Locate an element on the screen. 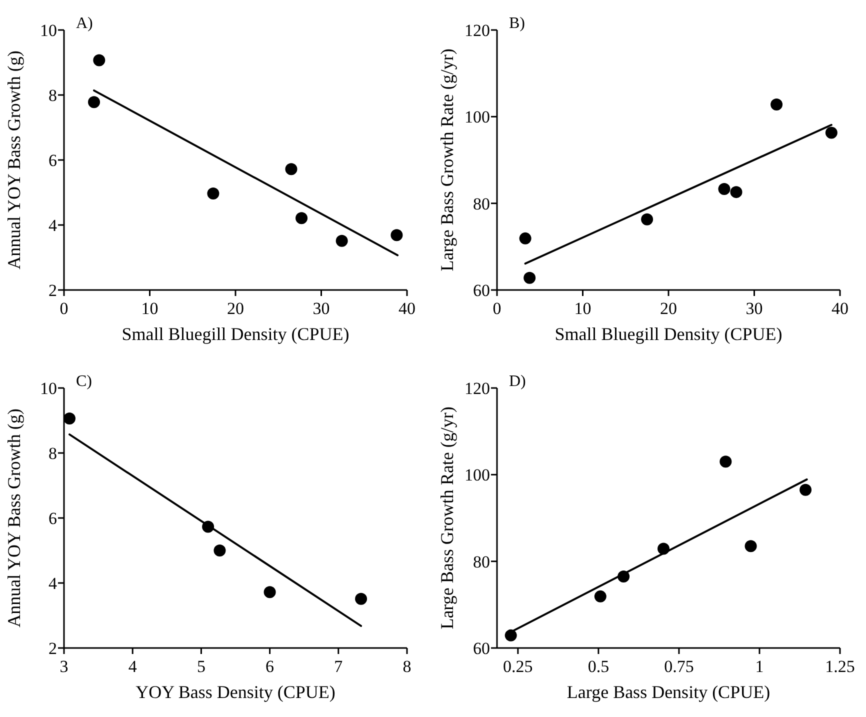 This screenshot has width=866, height=717. x-tick-label: 0.25 is located at coordinates (518, 666).